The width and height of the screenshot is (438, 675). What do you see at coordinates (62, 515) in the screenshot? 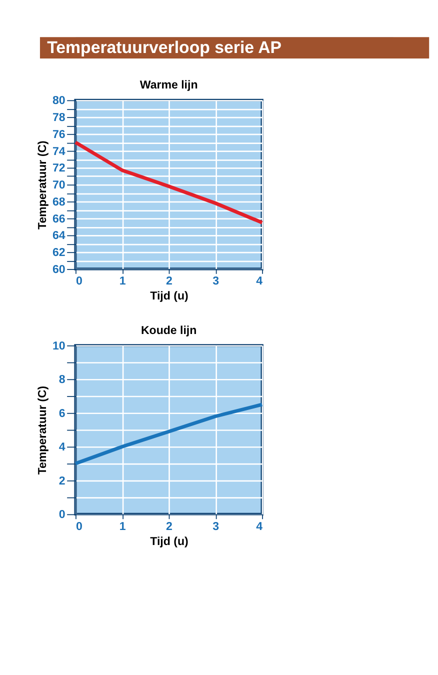
I see `y-tick-label: 0` at bounding box center [62, 515].